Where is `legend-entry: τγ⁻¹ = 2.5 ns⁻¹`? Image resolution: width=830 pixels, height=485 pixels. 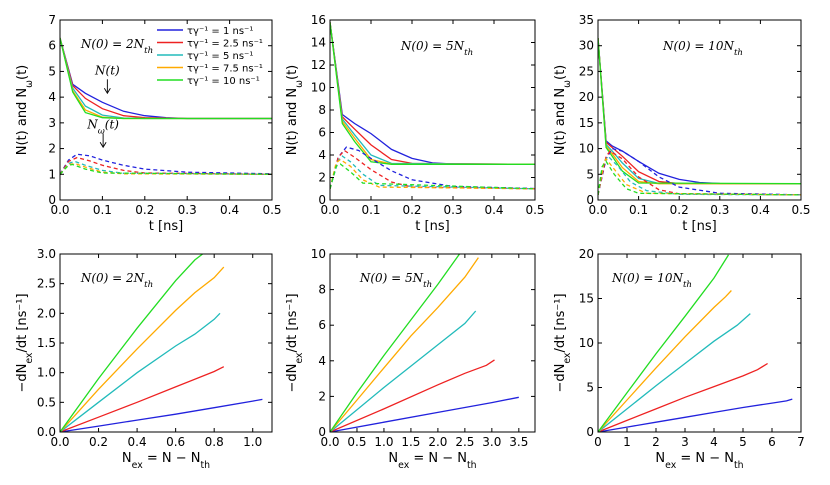
legend-entry: τγ⁻¹ = 2.5 ns⁻¹ is located at coordinates (225, 44).